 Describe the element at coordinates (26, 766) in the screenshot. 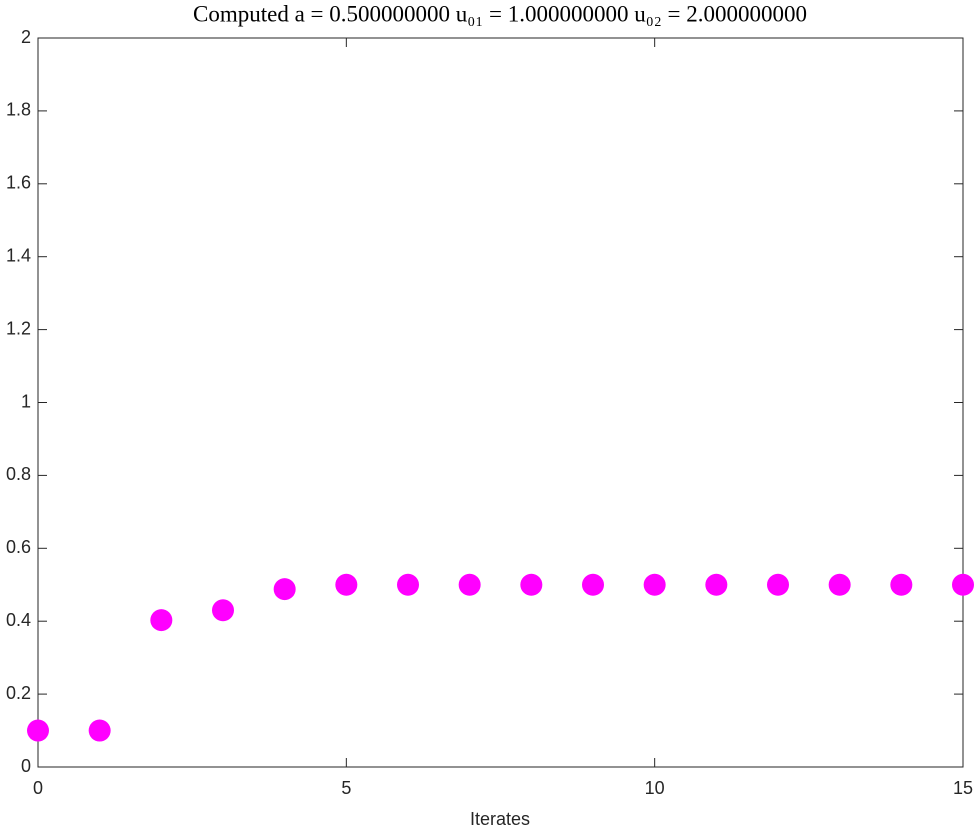

I see `y-tick-label: 0` at that location.